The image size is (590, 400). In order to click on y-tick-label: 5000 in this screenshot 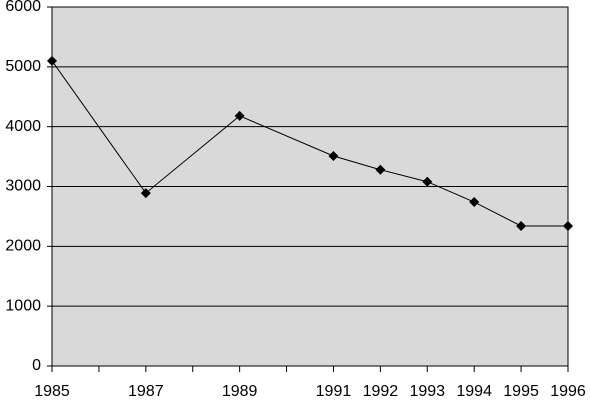, I will do `click(23, 66)`.